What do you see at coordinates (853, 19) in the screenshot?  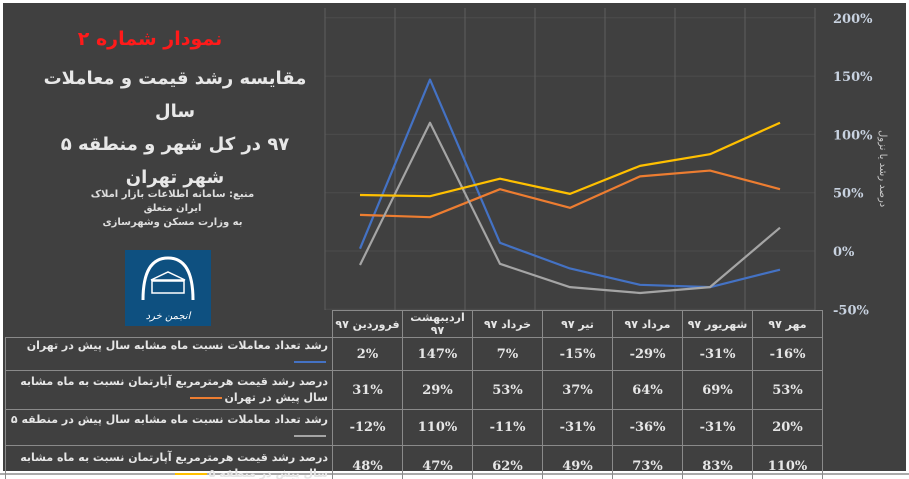 I see `y-tick-label: 200%` at bounding box center [853, 19].